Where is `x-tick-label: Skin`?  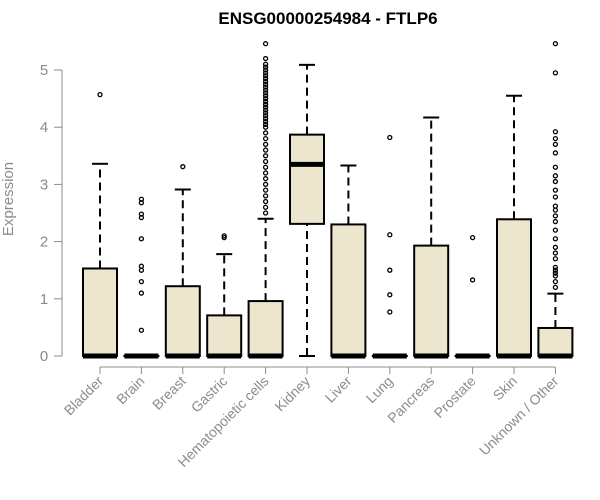
x-tick-label: Skin is located at coordinates (505, 388).